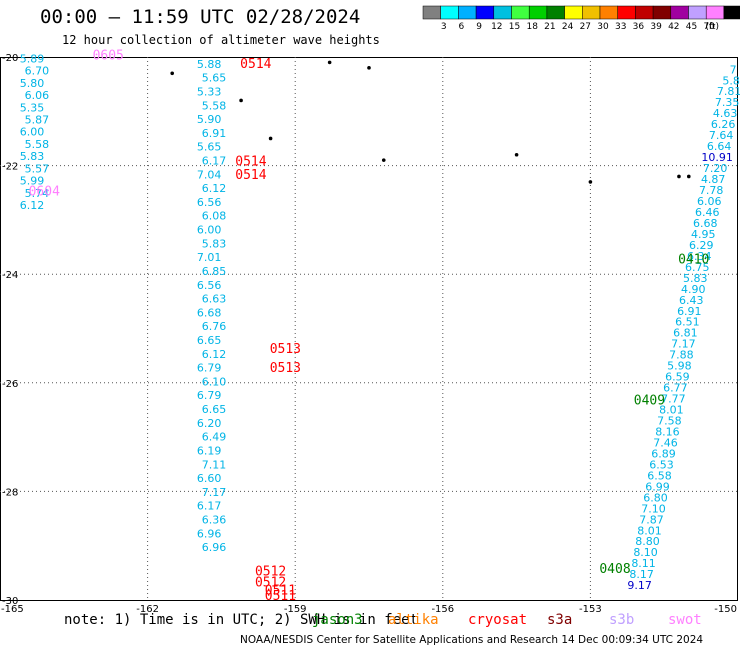  What do you see at coordinates (677, 377) in the screenshot?
I see `track-value: 6.59` at bounding box center [677, 377].